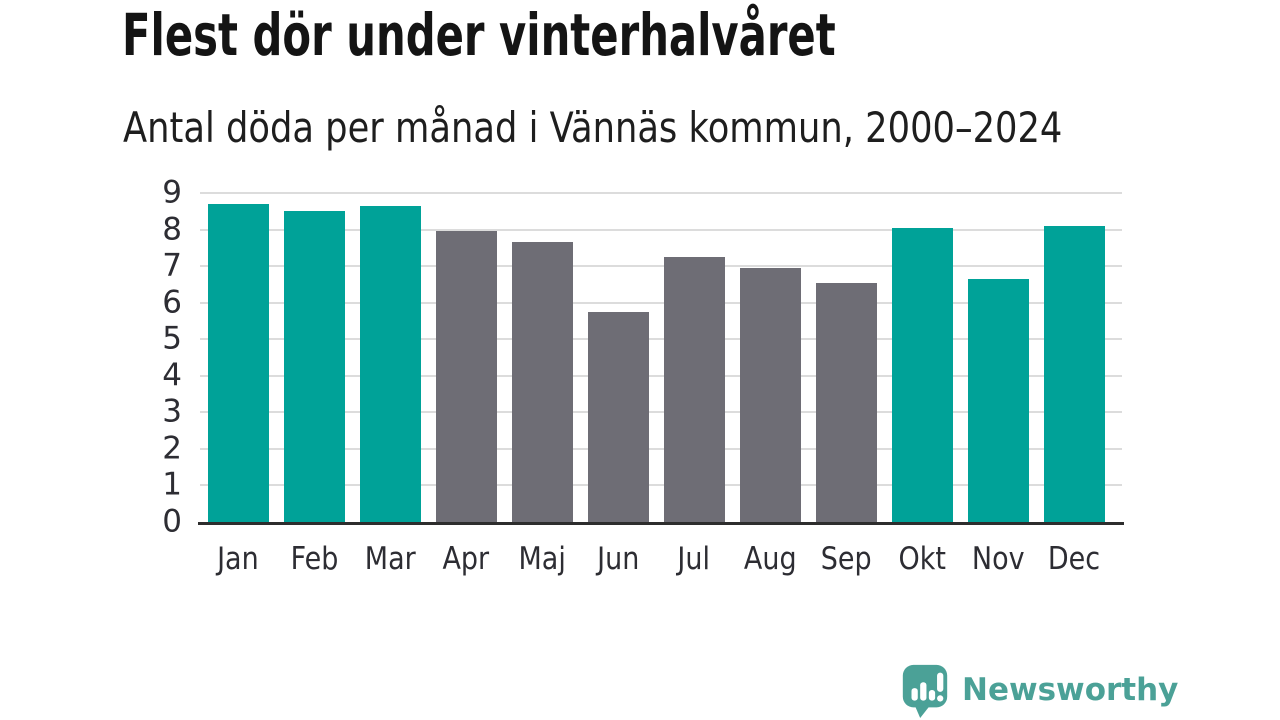 Image resolution: width=1280 pixels, height=720 pixels. I want to click on x-tick-label-okt: Okt, so click(922, 559).